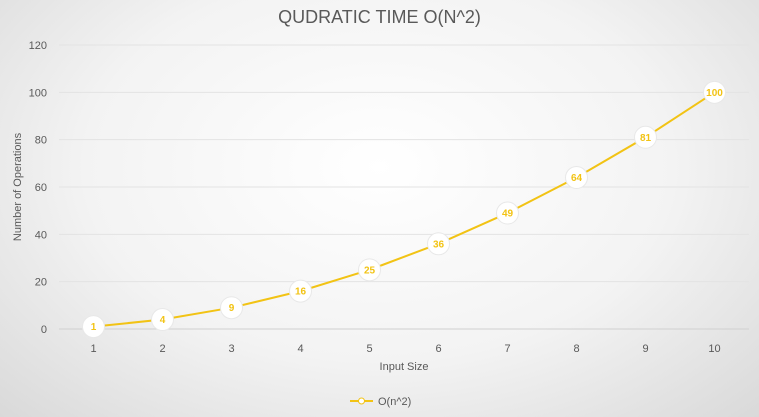 Image resolution: width=759 pixels, height=417 pixels. Describe the element at coordinates (369, 349) in the screenshot. I see `x-tick-label: 5` at that location.